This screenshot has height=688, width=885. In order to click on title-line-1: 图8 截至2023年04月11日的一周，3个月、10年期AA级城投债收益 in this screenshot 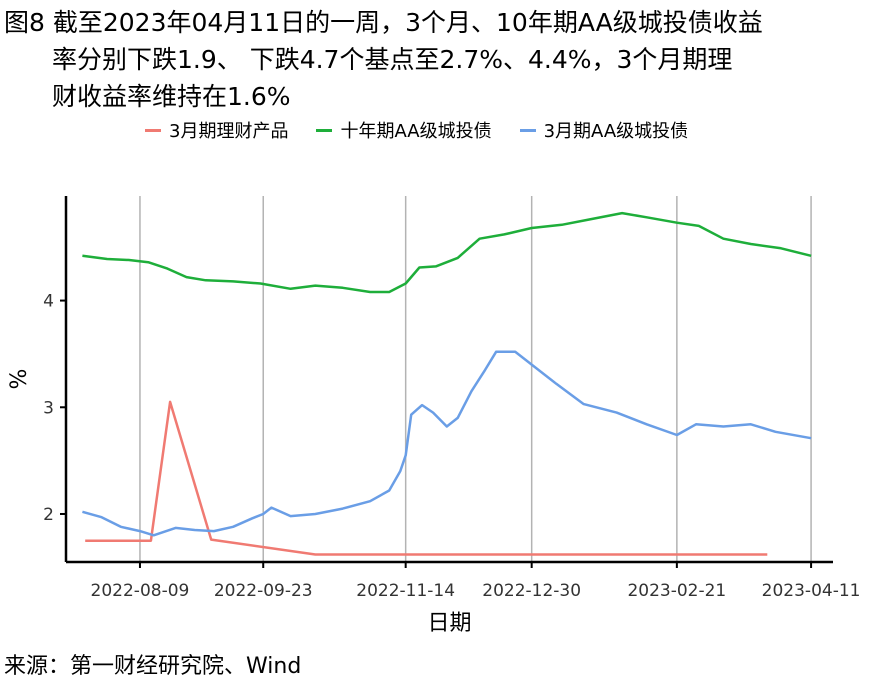, I will do `click(383, 22)`.